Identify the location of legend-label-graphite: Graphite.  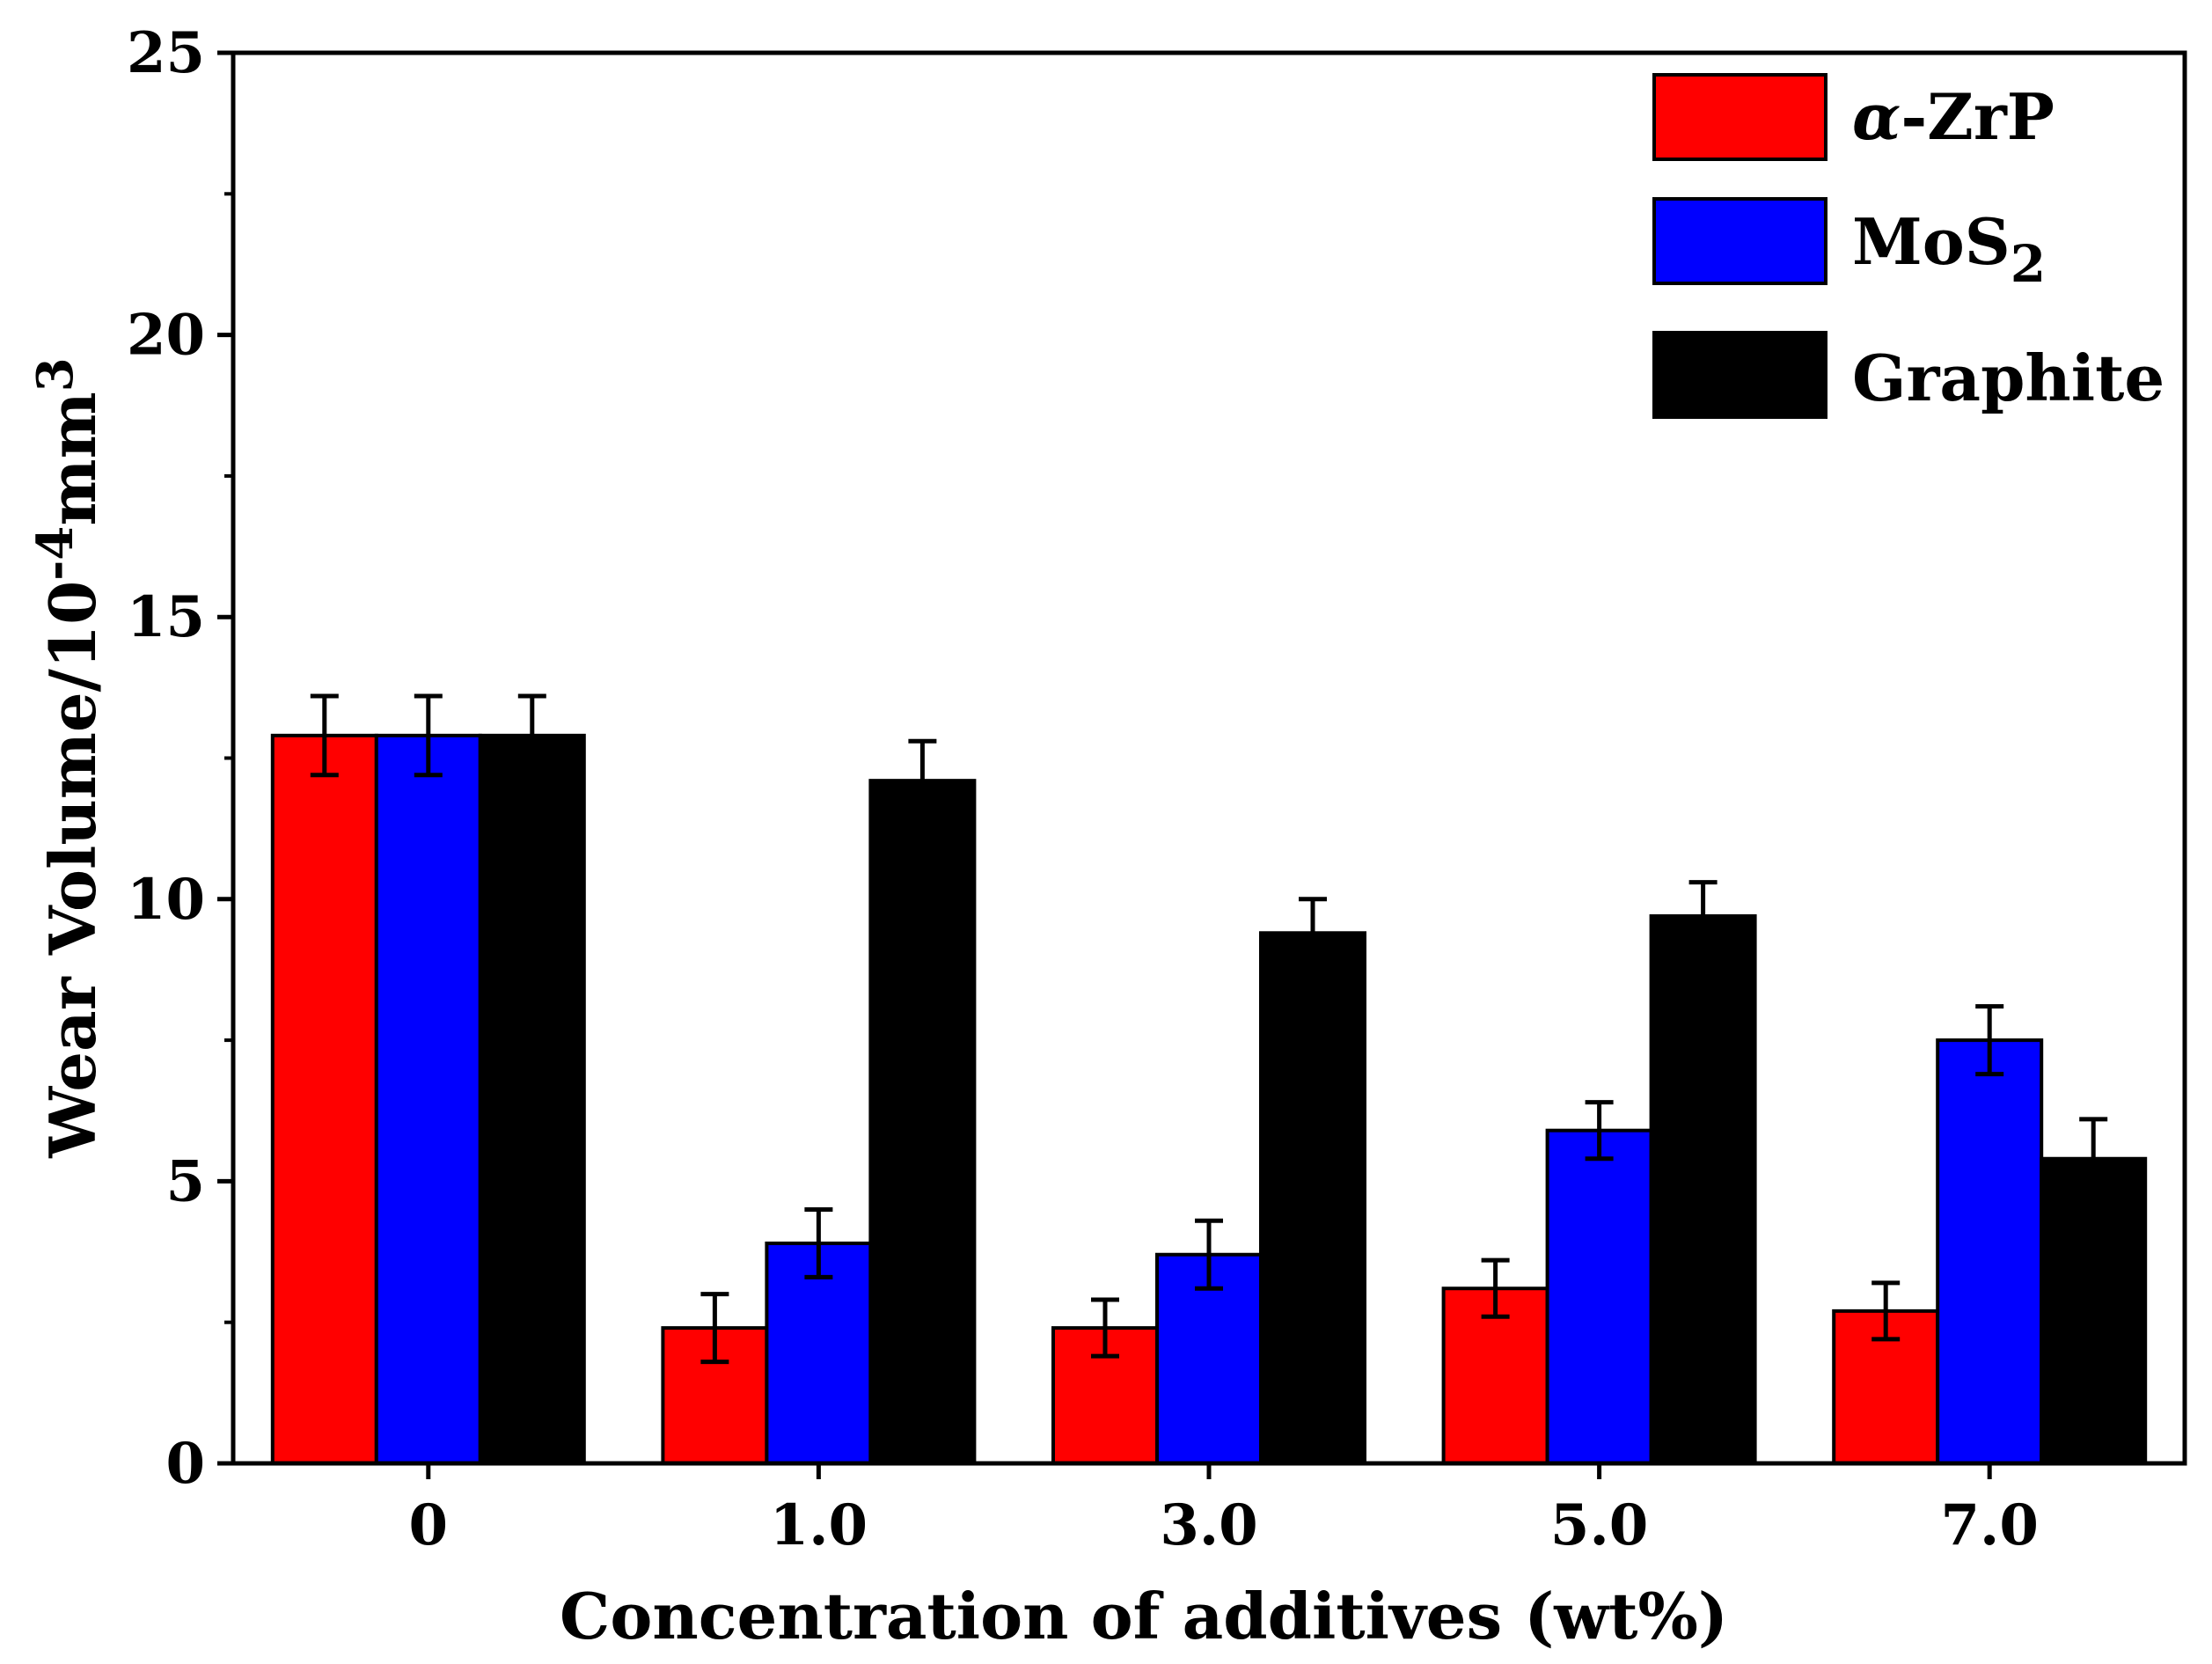
(2008, 378).